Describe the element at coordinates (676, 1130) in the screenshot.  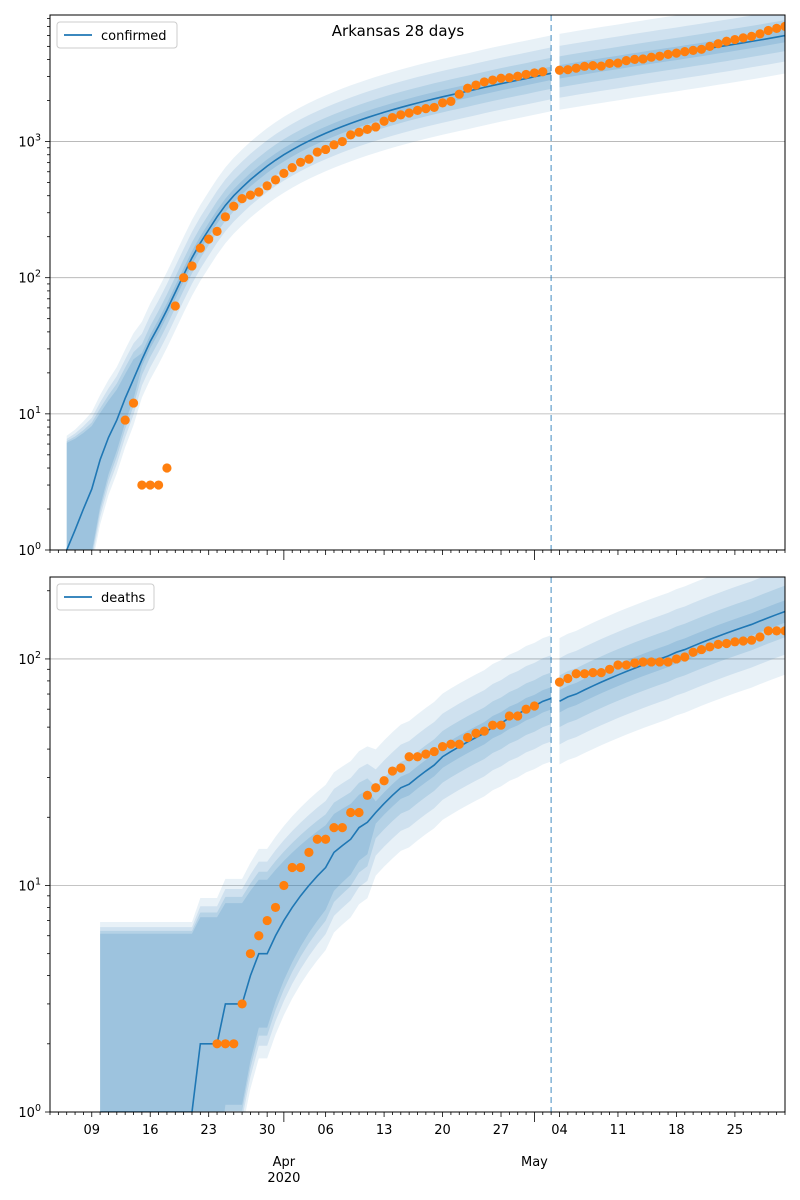
I see `x-tick-label: 18` at that location.